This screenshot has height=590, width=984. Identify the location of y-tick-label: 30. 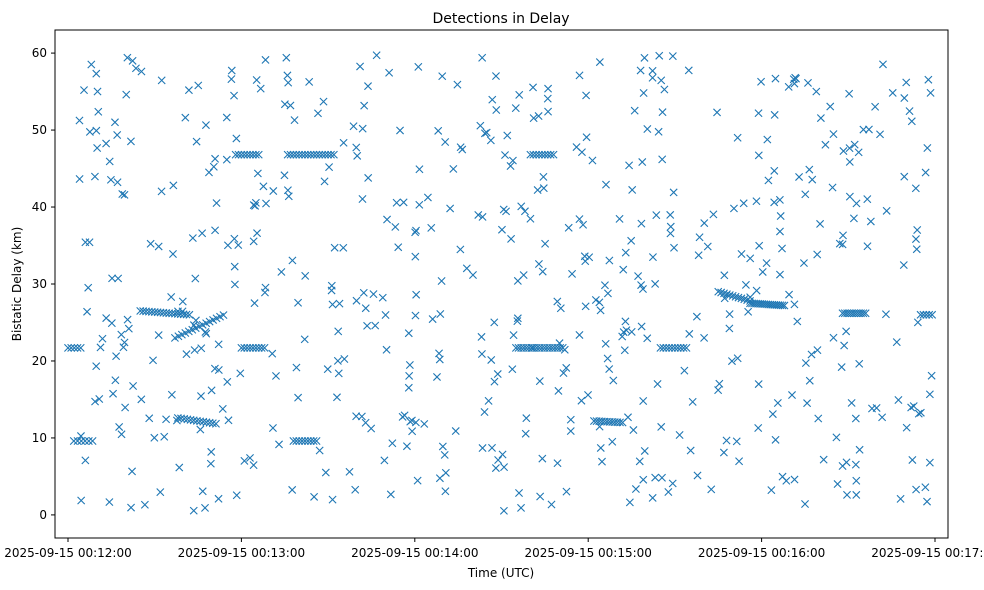
(39, 284).